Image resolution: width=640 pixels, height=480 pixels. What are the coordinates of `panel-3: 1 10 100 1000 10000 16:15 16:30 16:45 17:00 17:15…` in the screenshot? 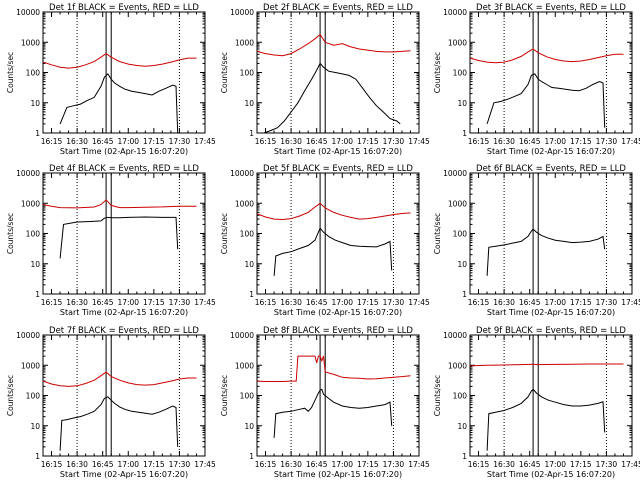 It's located at (536, 79).